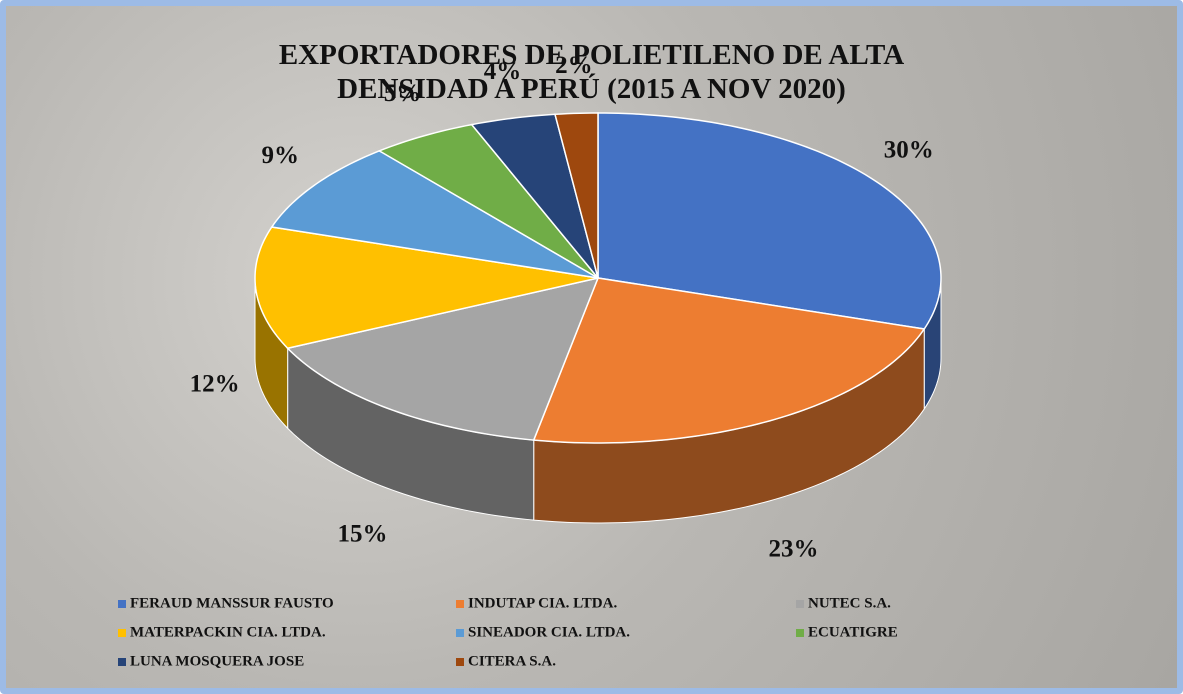 The image size is (1183, 694). Describe the element at coordinates (217, 661) in the screenshot. I see `legend-label: LUNA MOSQUERA JOSE` at that location.